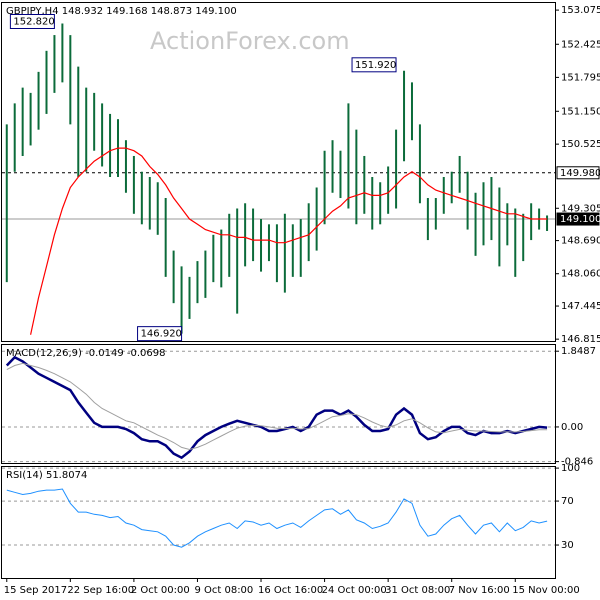 Image resolution: width=600 pixels, height=600 pixels. What do you see at coordinates (580, 241) in the screenshot?
I see `y-tick-label: 148.690` at bounding box center [580, 241].